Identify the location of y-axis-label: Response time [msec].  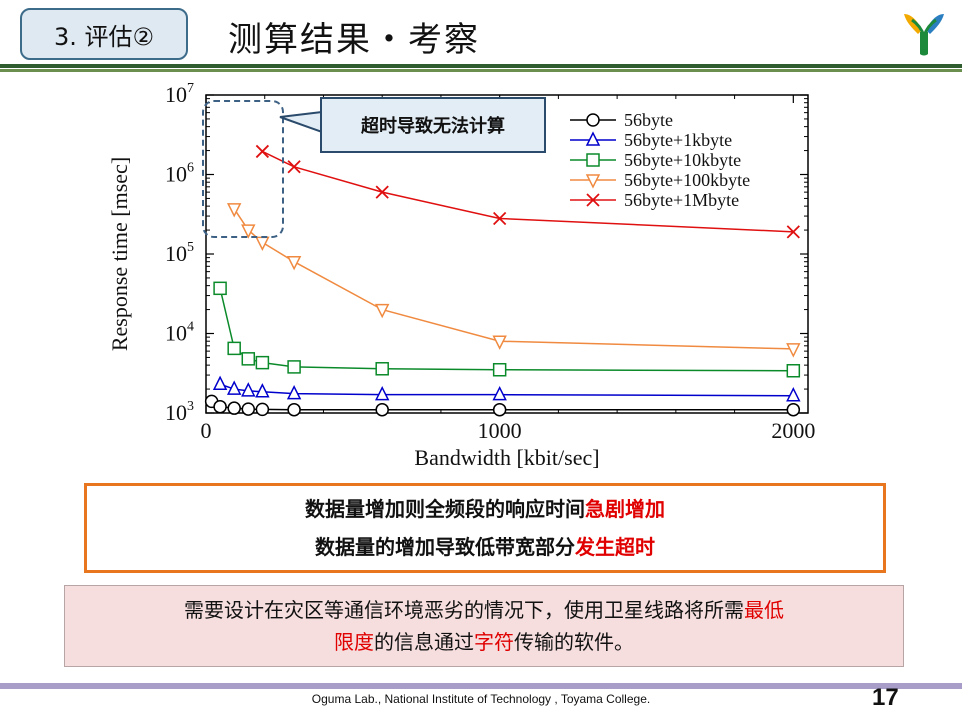
(119, 254).